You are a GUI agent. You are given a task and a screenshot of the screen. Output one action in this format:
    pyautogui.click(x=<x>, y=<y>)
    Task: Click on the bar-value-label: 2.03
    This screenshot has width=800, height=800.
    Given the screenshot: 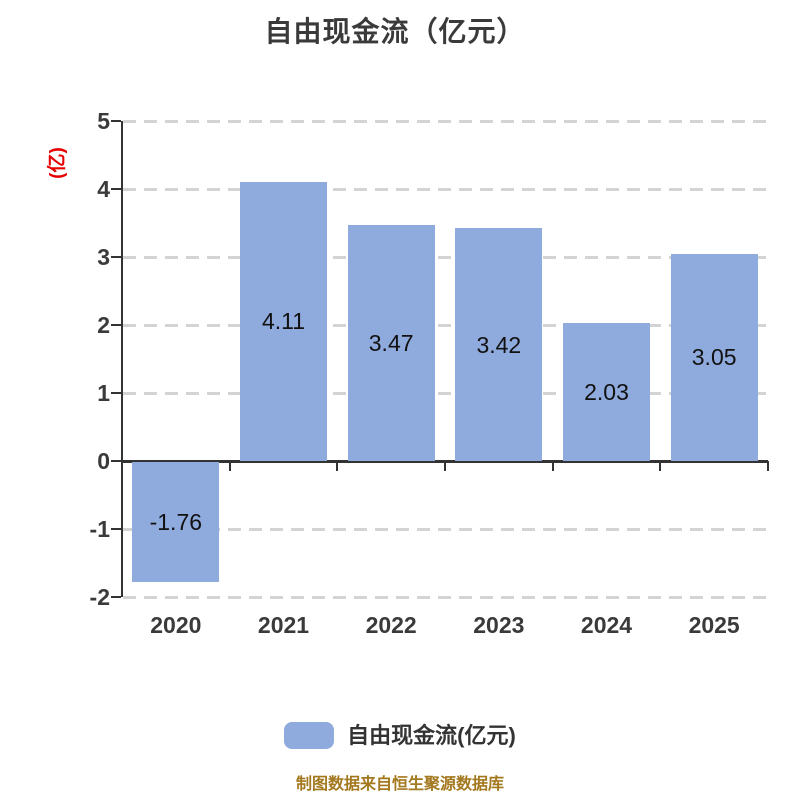 What is the action you would take?
    pyautogui.click(x=606, y=391)
    